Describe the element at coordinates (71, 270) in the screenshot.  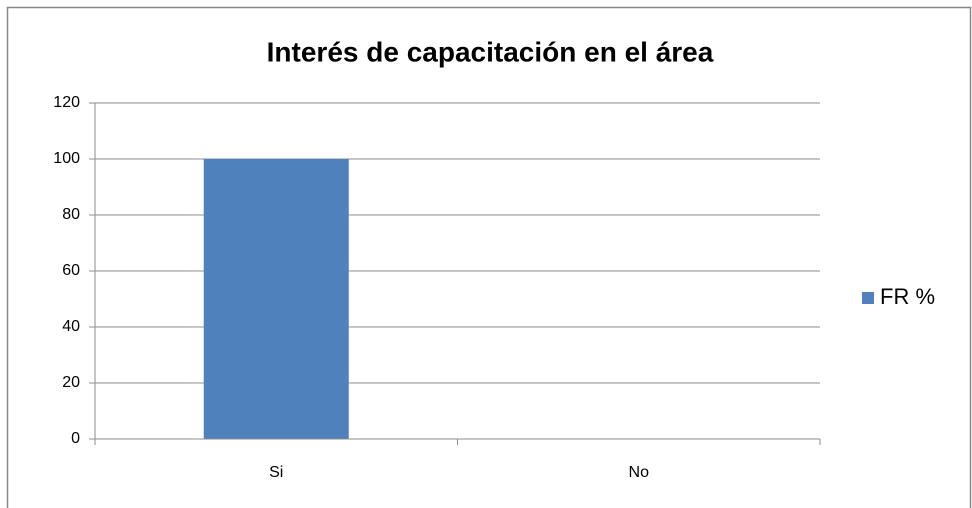
I see `y-tick-label: 60` at that location.